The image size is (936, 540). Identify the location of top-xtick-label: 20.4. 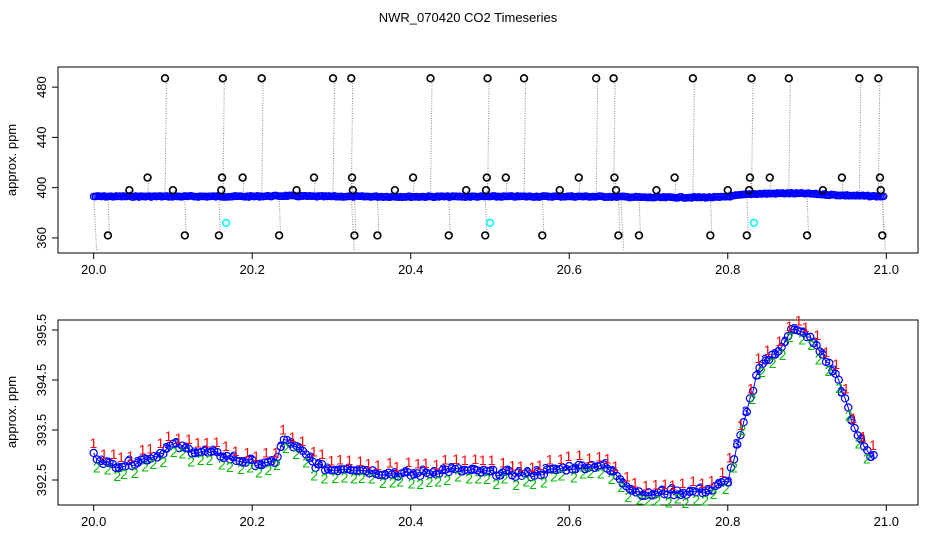
(410, 269).